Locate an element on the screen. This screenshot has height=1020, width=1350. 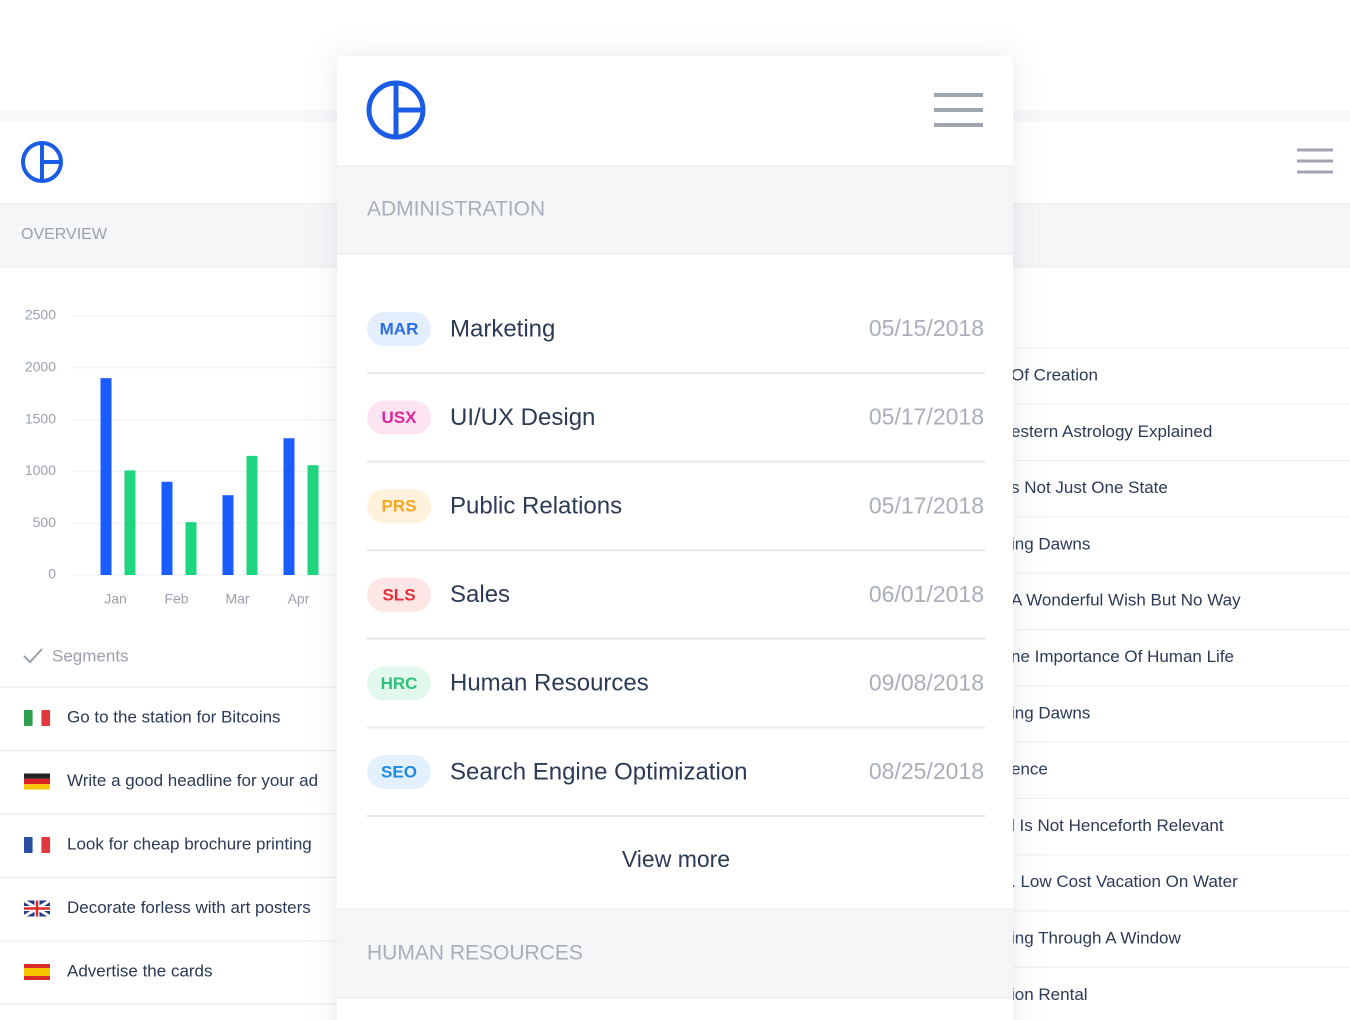
list-item: estern Astrology Explained is located at coordinates (1111, 431).